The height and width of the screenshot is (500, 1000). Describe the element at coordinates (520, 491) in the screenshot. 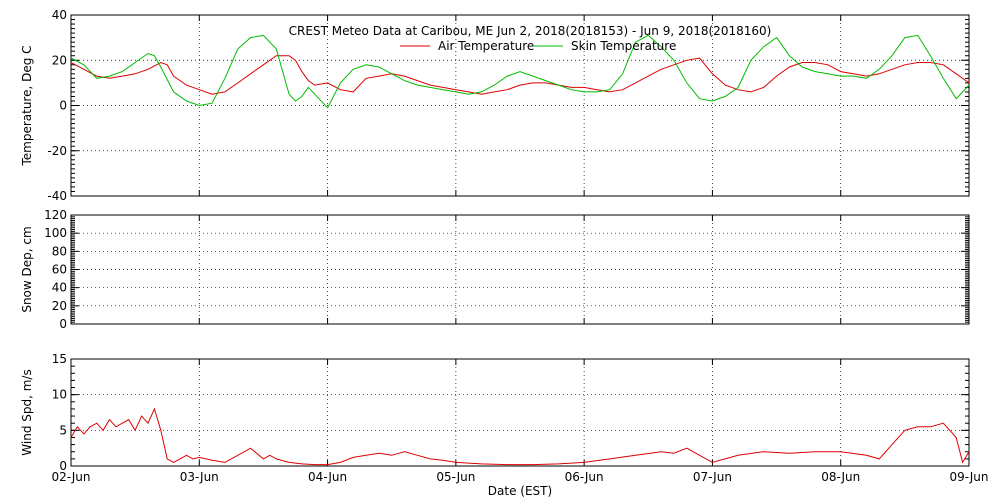

I see `x-axis-label: Date (EST)` at that location.